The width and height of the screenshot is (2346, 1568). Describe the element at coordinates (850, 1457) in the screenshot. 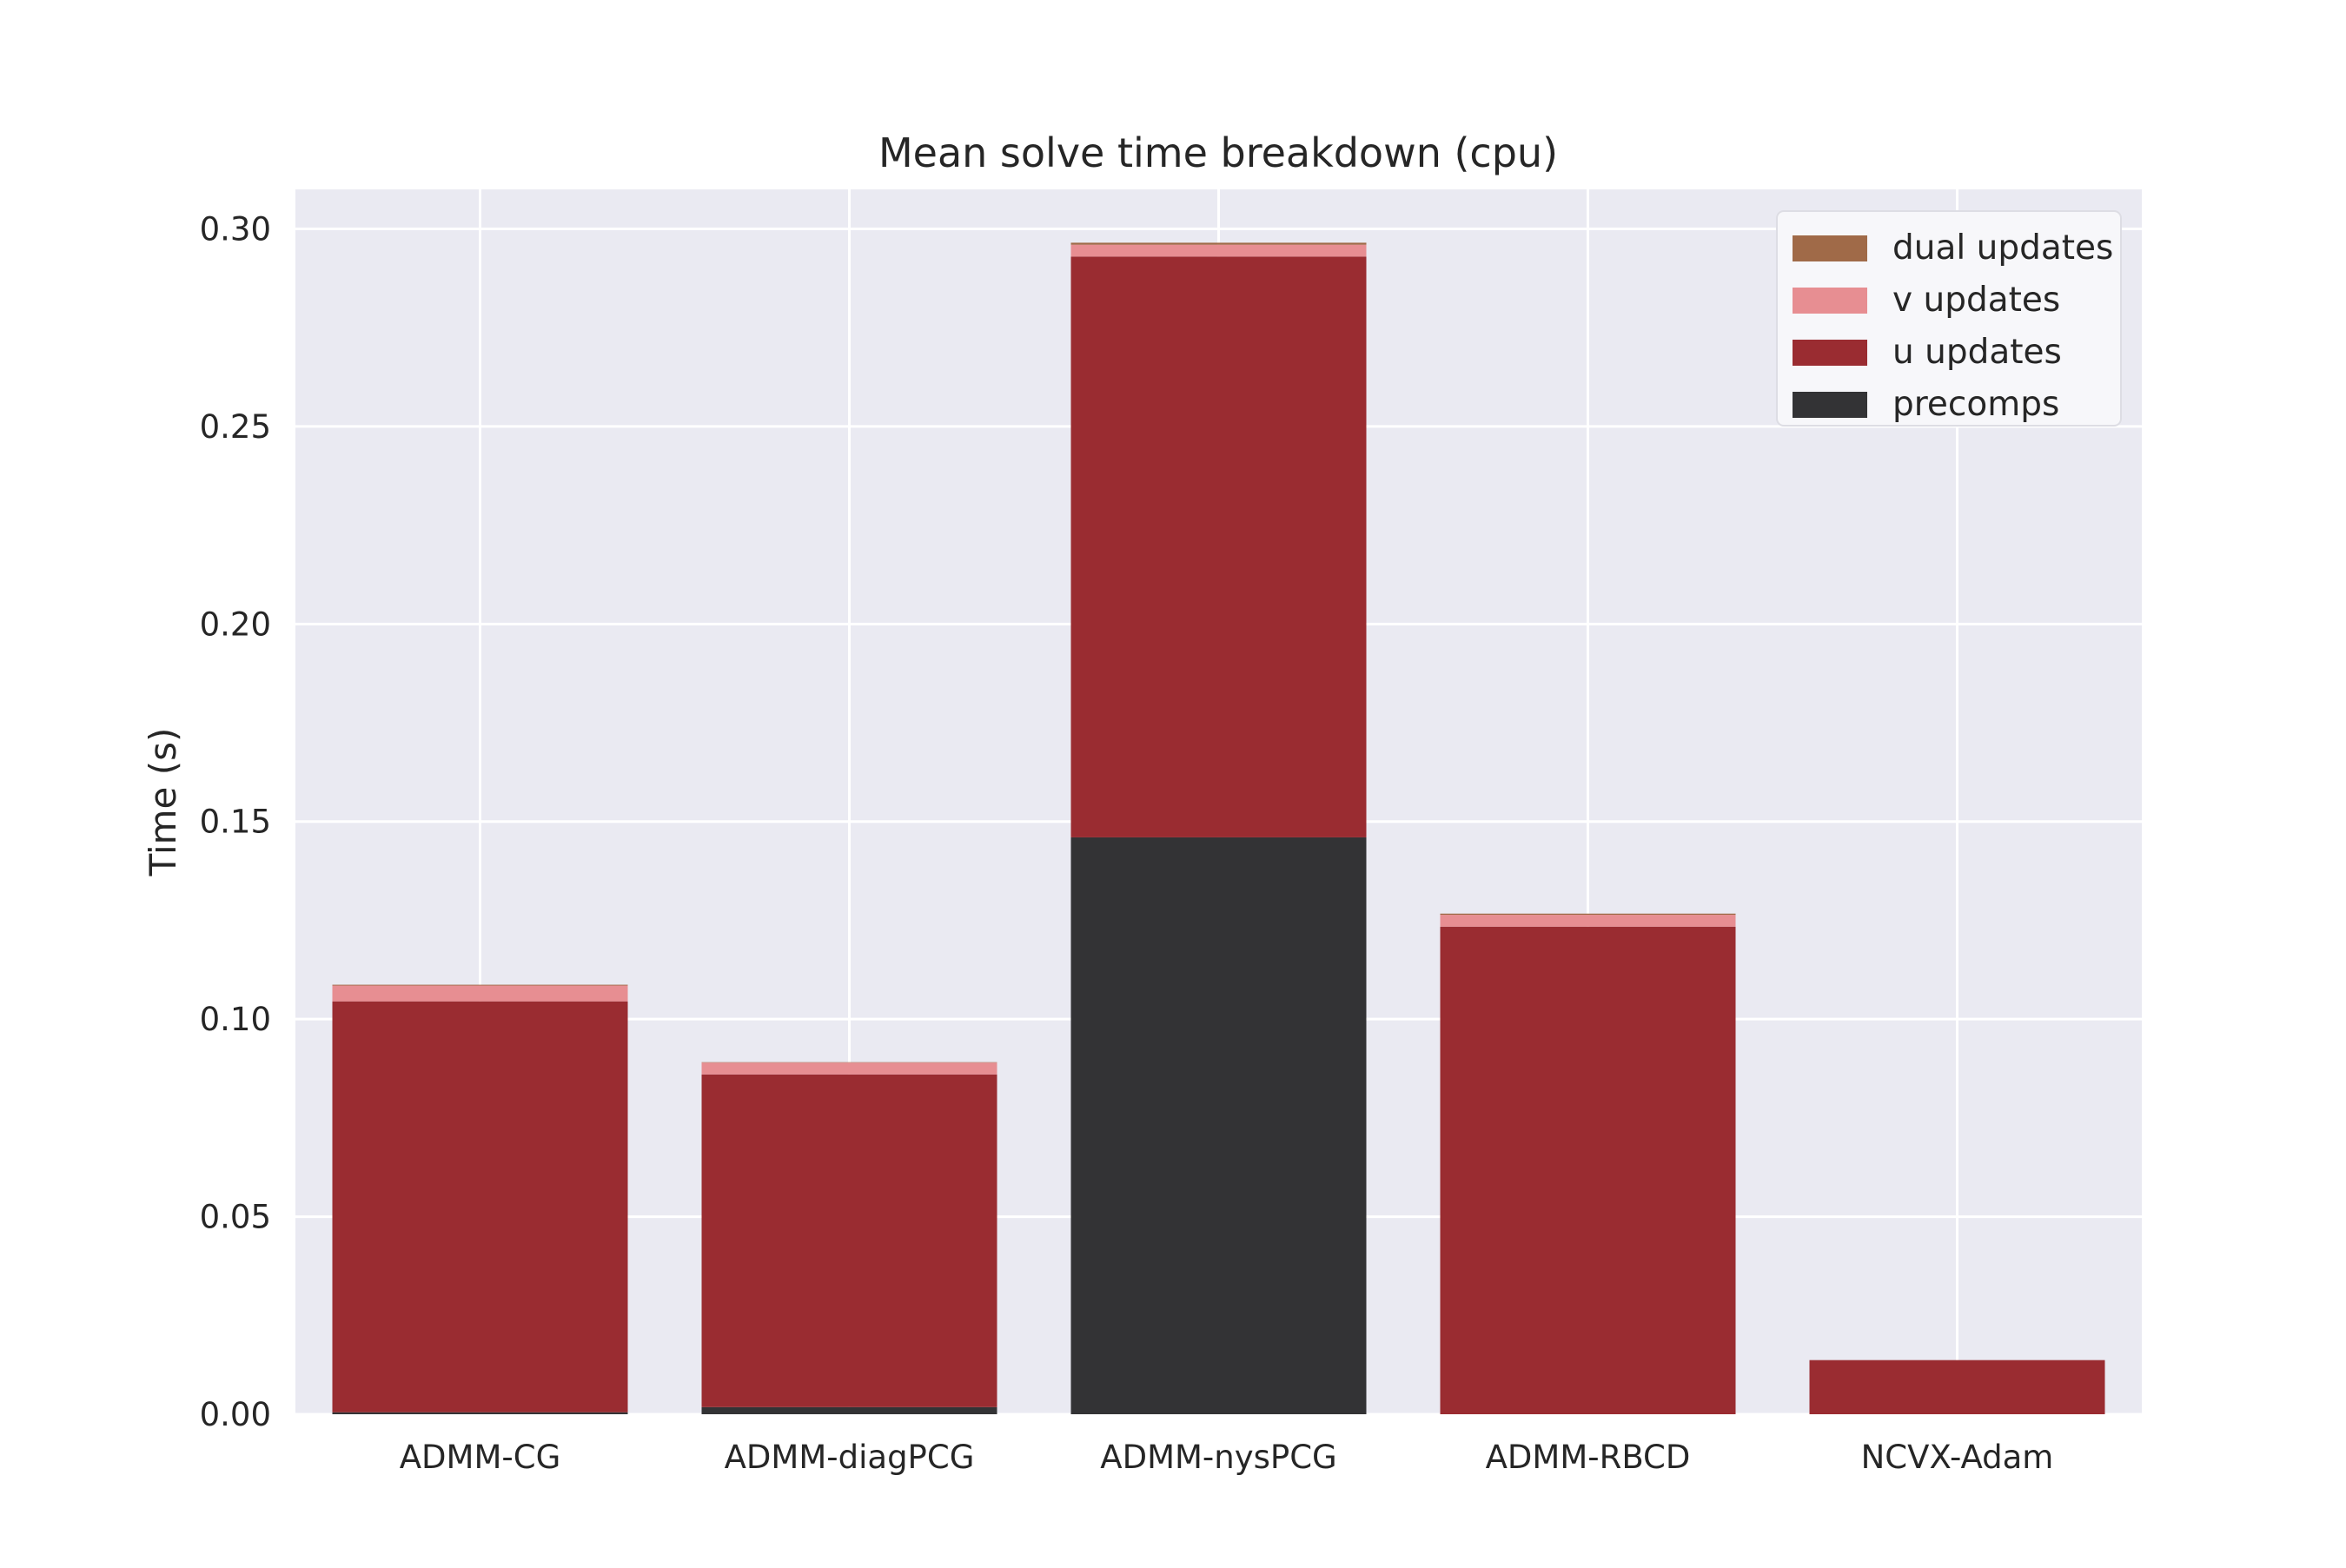

I see `x-tick-label: ADMM-diagPCG` at that location.